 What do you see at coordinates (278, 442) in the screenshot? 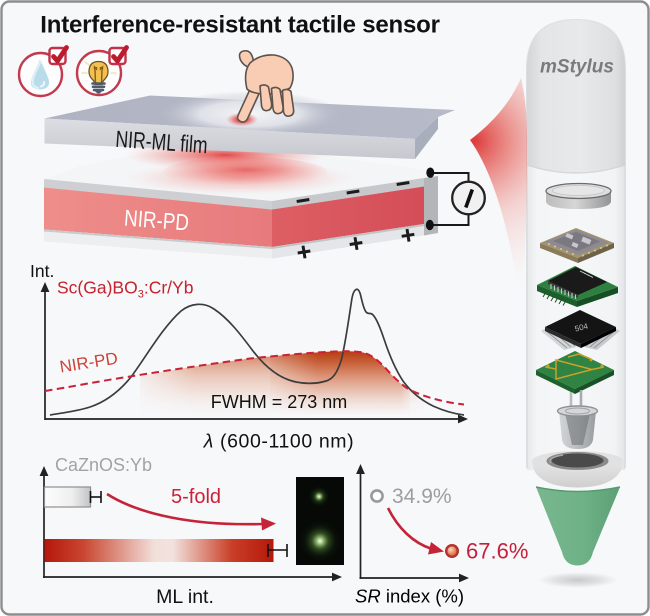
I see `svg-text: λ (600-1100 nm)` at bounding box center [278, 442].